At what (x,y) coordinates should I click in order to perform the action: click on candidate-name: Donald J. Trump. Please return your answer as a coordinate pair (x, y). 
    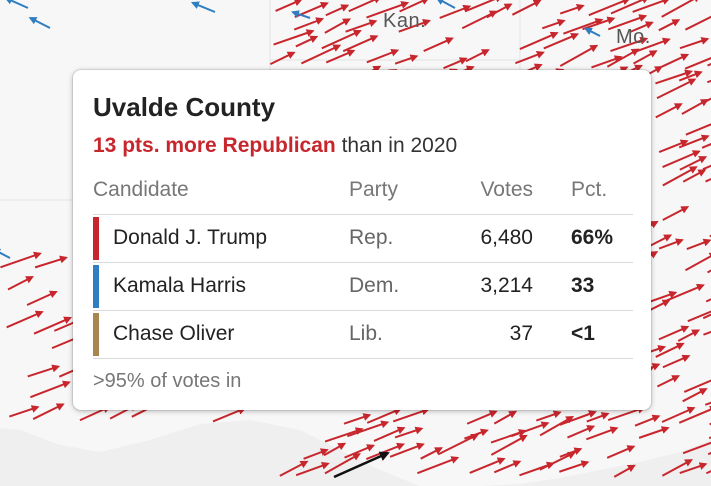
    Looking at the image, I should click on (190, 237).